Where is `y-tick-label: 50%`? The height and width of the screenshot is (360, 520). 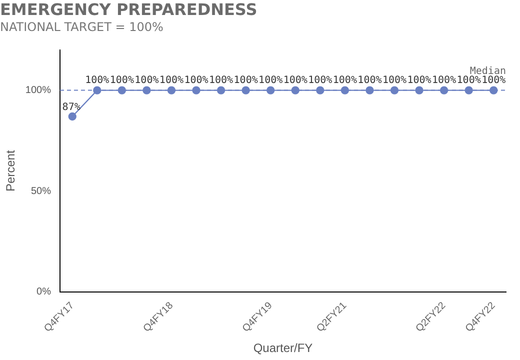
y-tick-label: 50% is located at coordinates (41, 191).